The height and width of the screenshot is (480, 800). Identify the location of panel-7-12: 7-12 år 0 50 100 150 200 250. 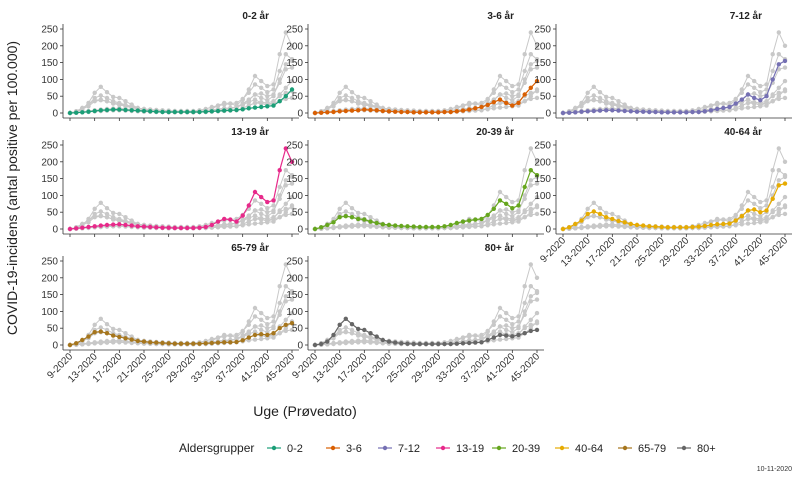
(663, 65).